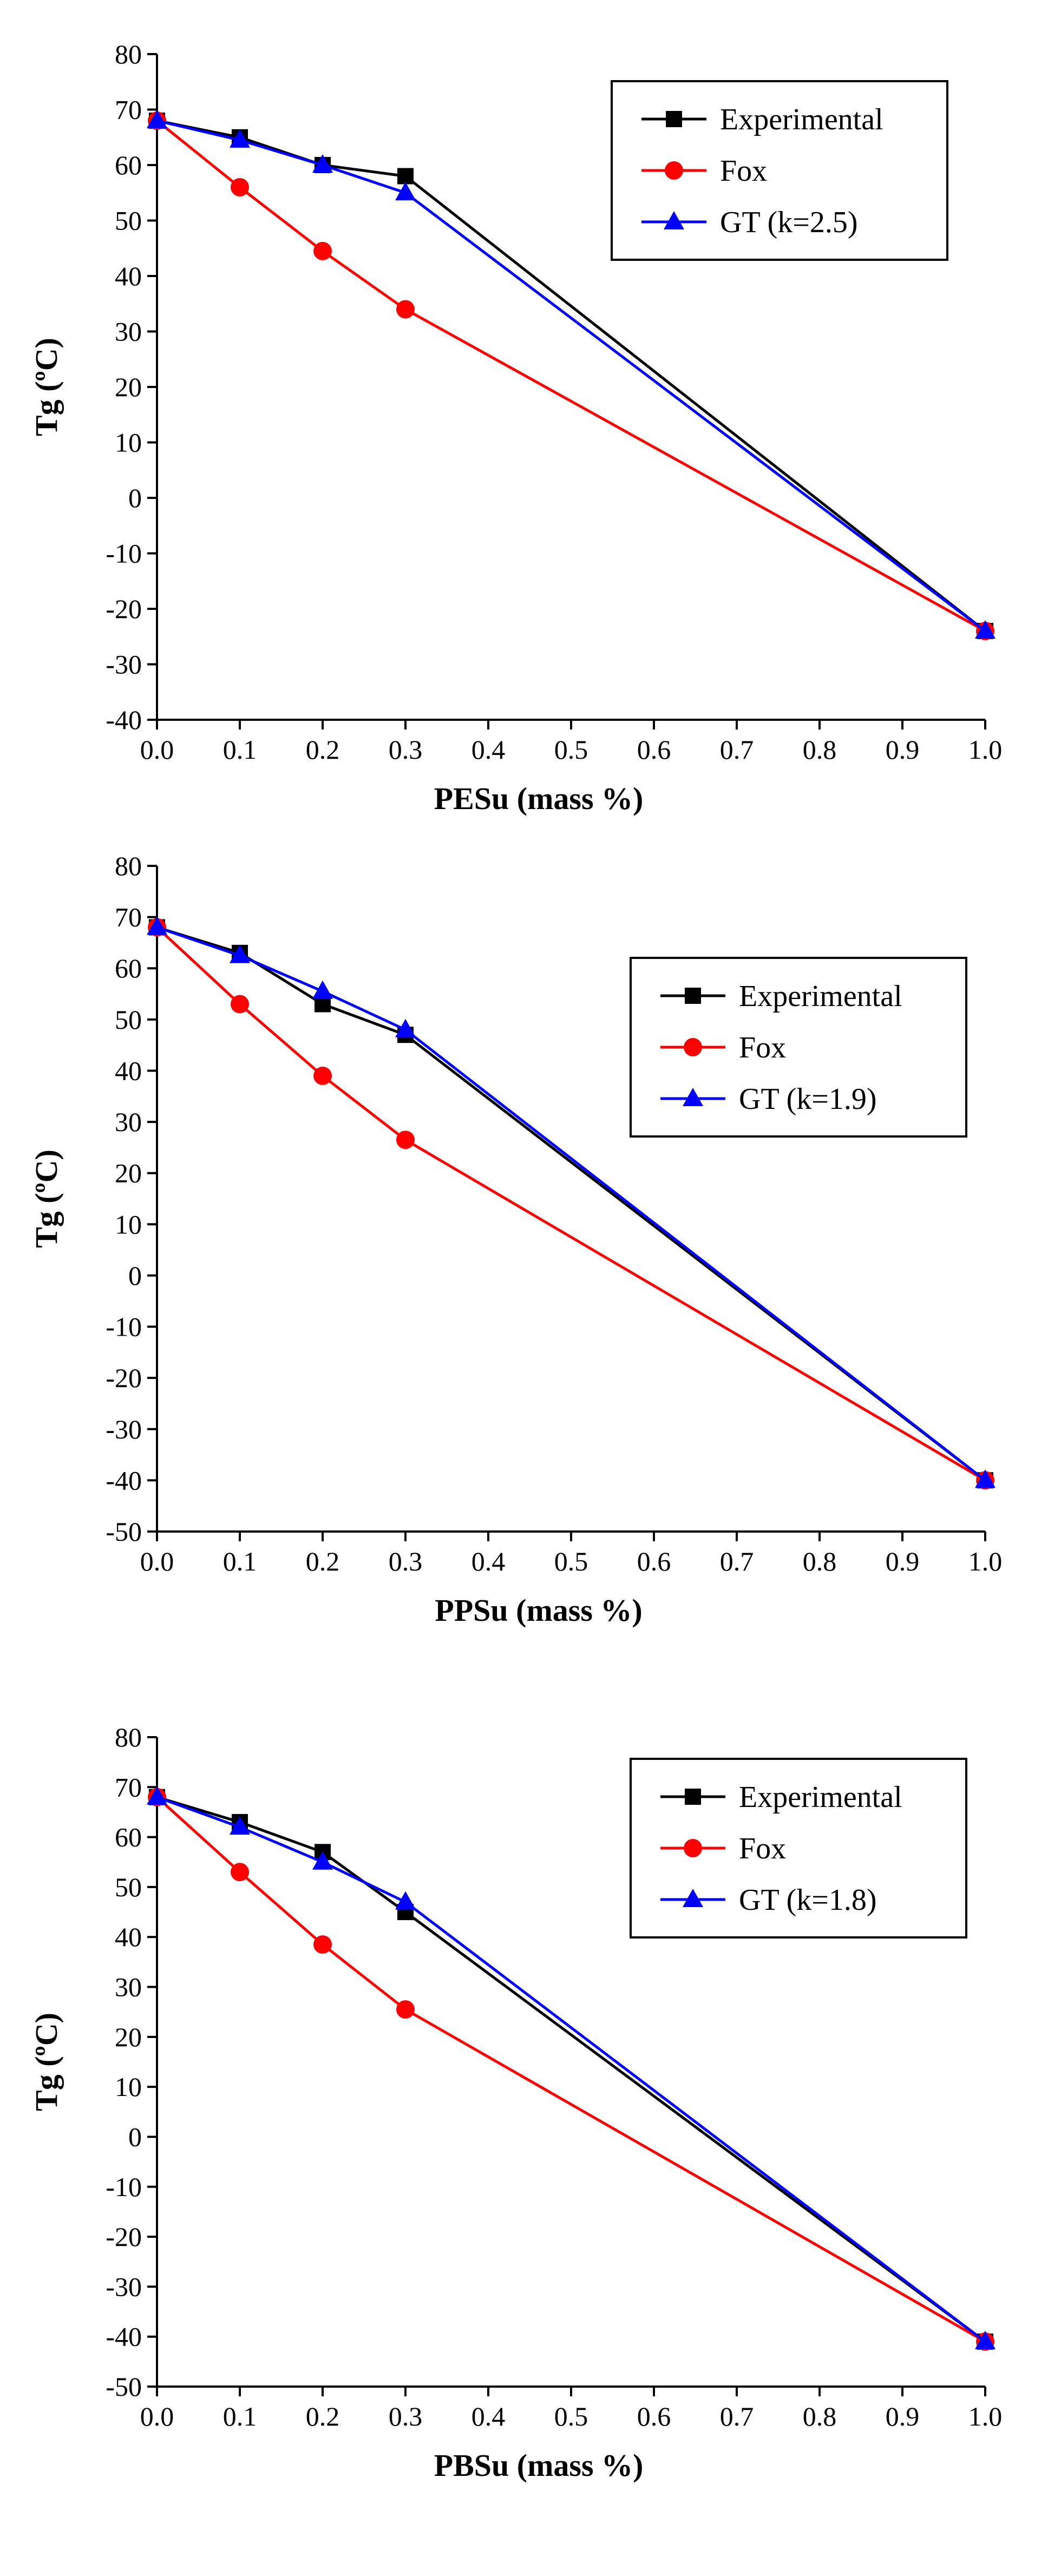 The image size is (1061, 2576). I want to click on y-tick-label: 10, so click(128, 2087).